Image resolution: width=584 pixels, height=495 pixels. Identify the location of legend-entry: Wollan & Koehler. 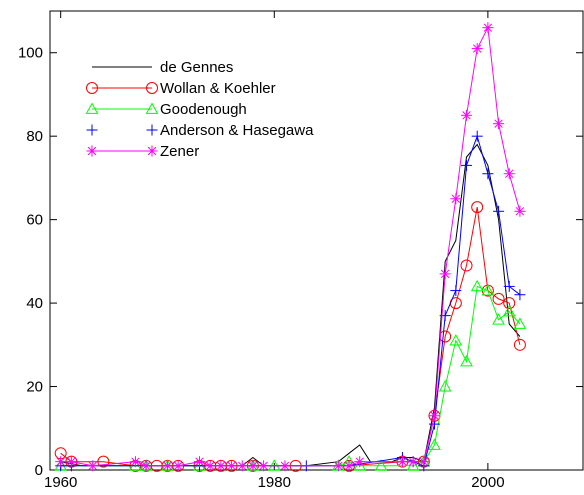
(181, 88).